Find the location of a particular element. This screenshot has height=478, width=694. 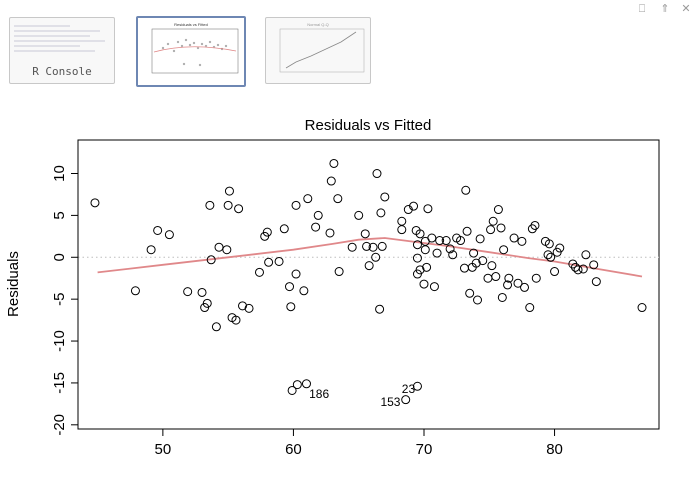

x-tick-label: 80 is located at coordinates (554, 449).